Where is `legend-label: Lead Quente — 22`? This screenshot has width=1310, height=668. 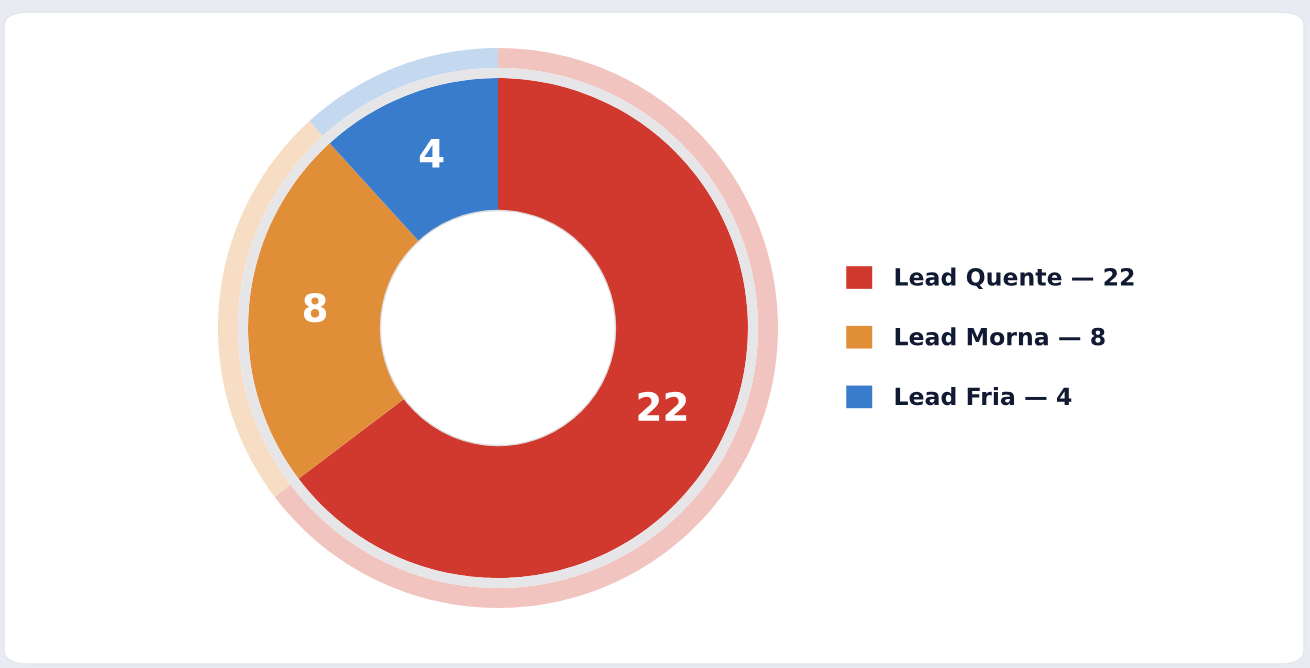 legend-label: Lead Quente — 22 is located at coordinates (1014, 278).